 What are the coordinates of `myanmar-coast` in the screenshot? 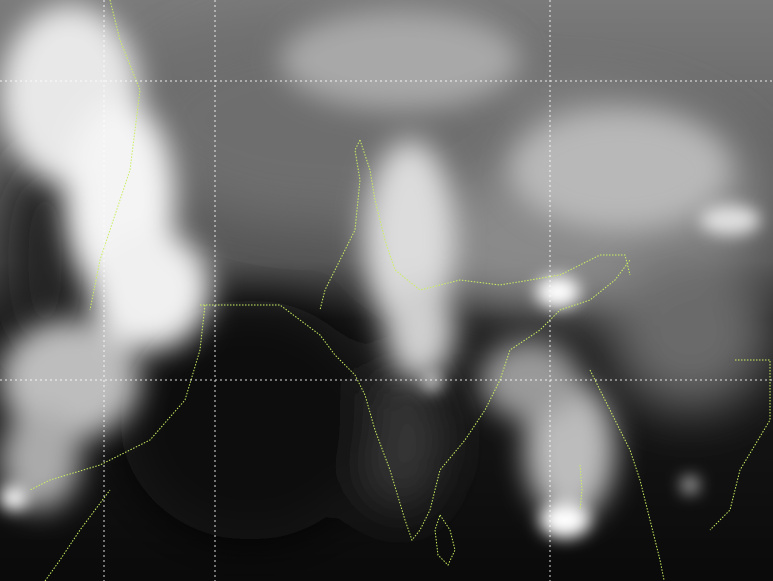 It's located at (627, 475).